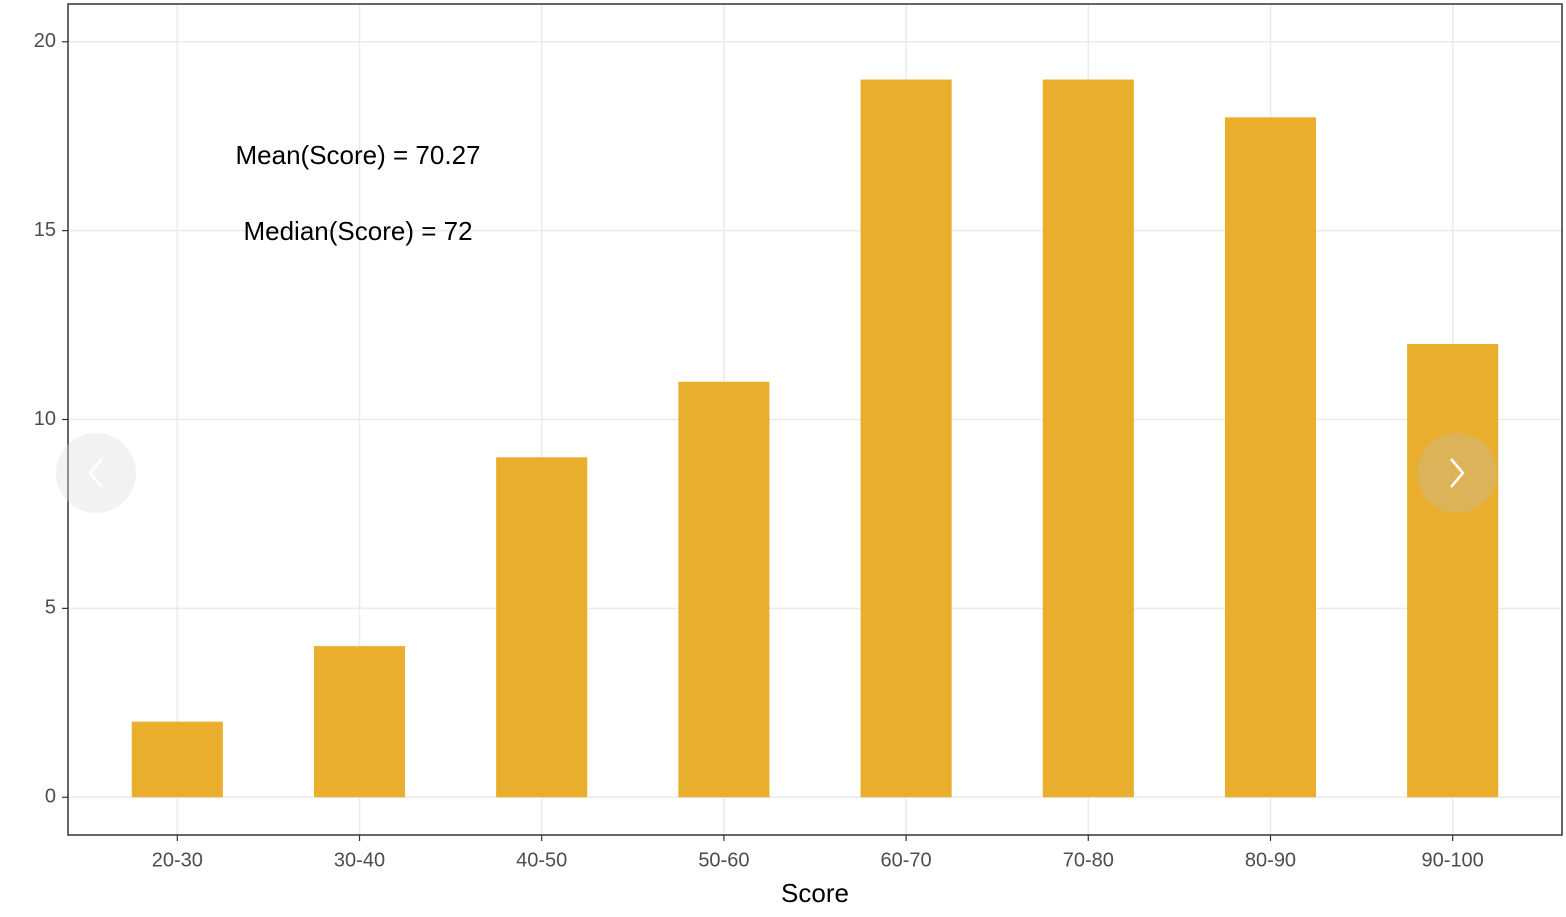  I want to click on y-tick-label: 0, so click(50, 797).